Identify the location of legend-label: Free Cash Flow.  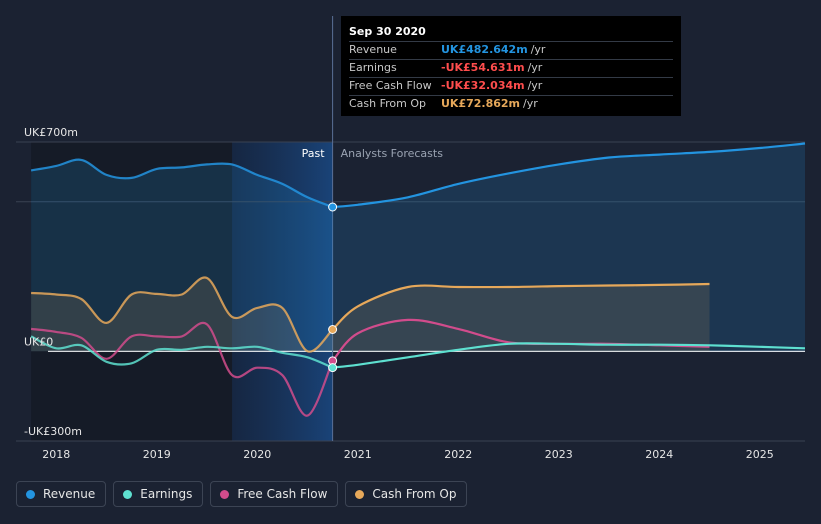
(282, 494).